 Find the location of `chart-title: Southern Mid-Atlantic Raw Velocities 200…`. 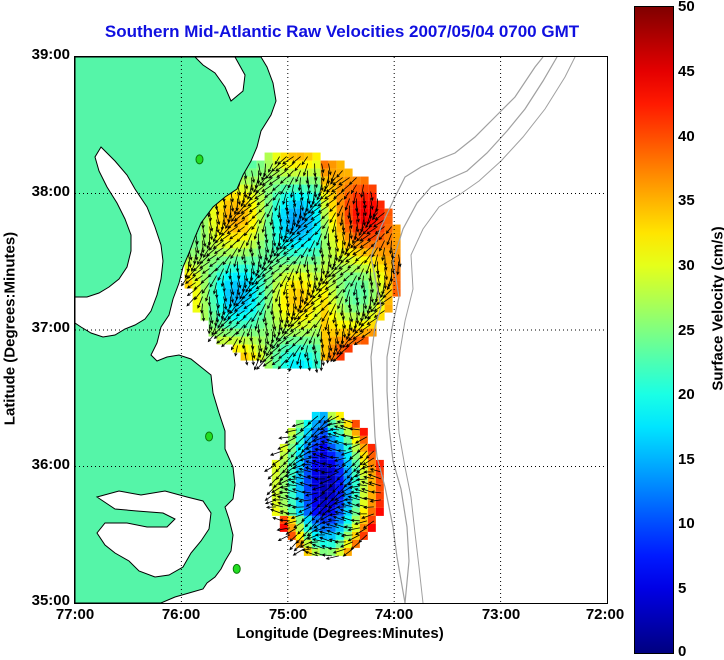

chart-title: Southern Mid-Atlantic Raw Velocities 200… is located at coordinates (342, 32).